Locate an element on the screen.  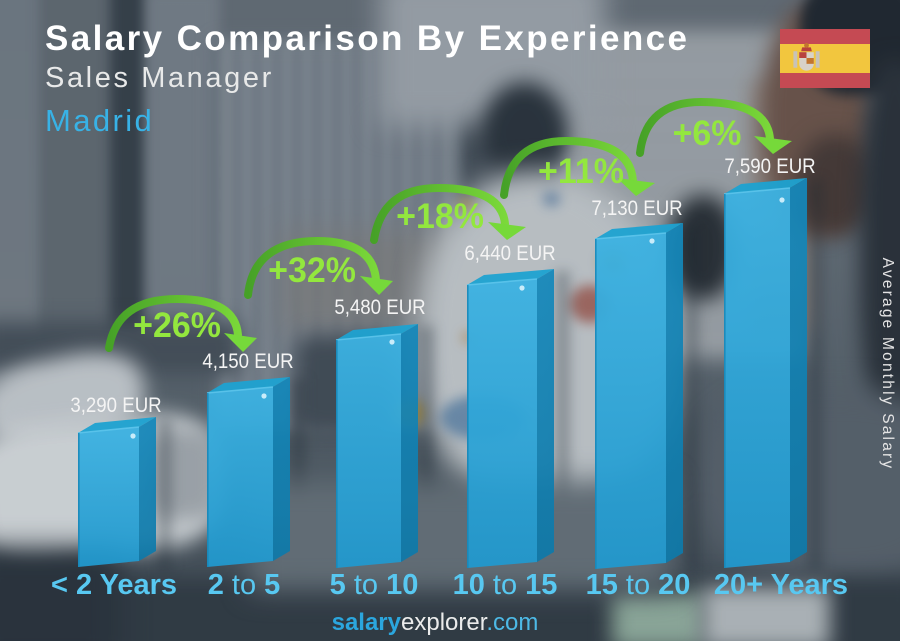
svg-text: 7,590 EUR is located at coordinates (769, 166).